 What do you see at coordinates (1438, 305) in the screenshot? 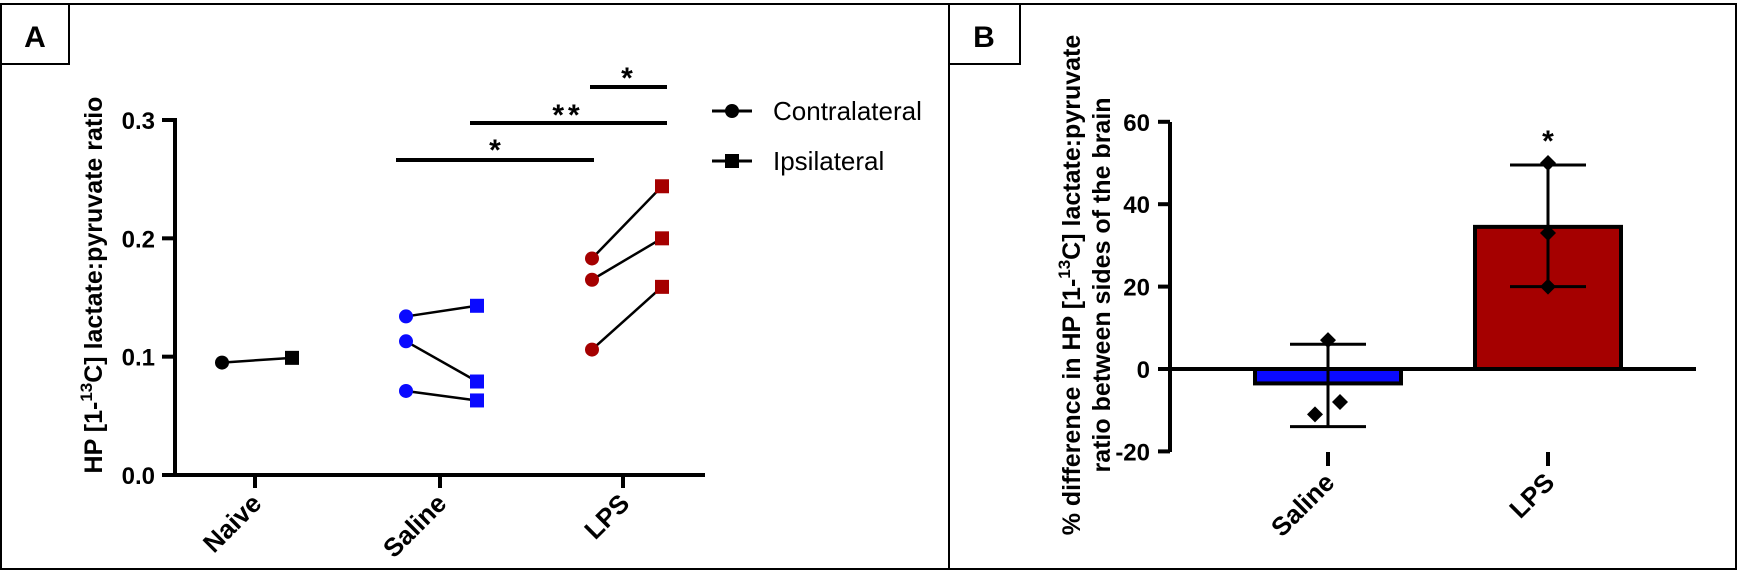
I see `panel-b-bars` at bounding box center [1438, 305].